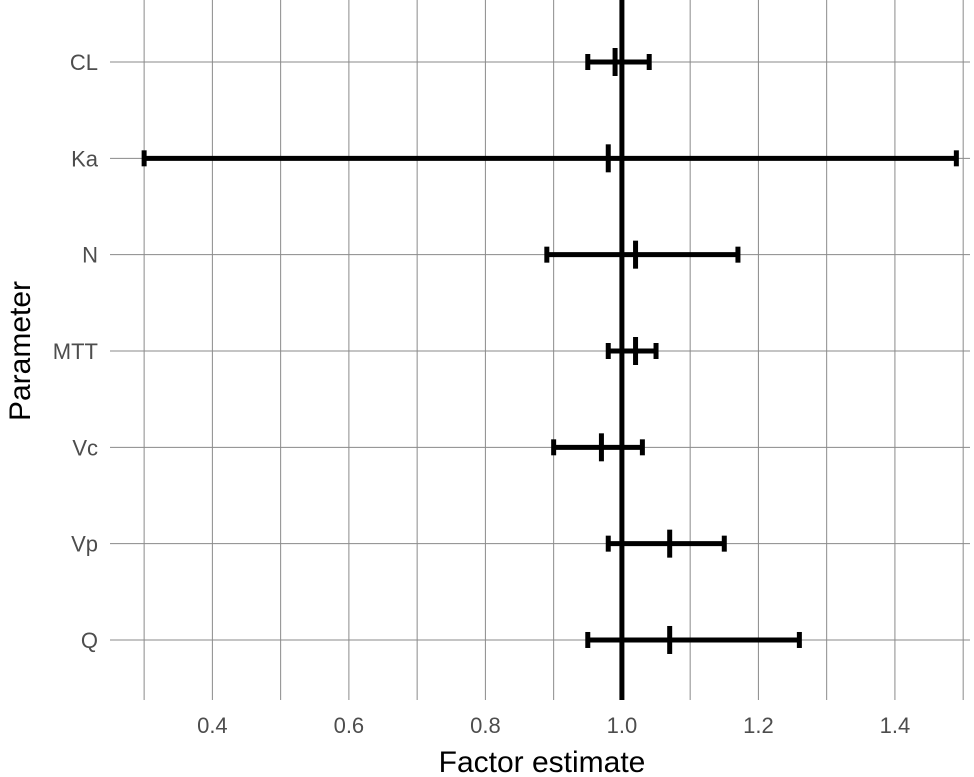  Describe the element at coordinates (550, 158) in the screenshot. I see `errorbar-ka` at that location.